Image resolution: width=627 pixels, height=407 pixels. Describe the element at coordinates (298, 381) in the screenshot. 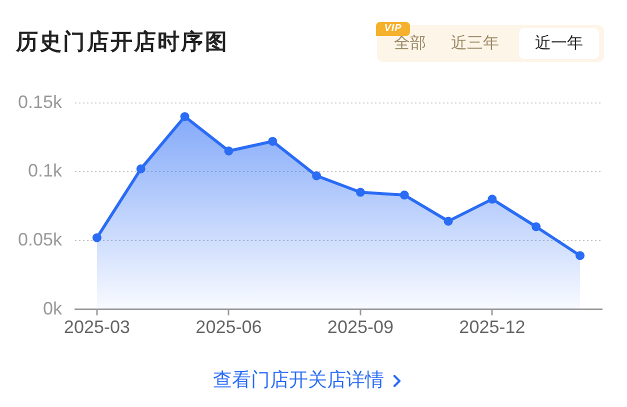

I see `text: 查看门店开关店详情` at that location.